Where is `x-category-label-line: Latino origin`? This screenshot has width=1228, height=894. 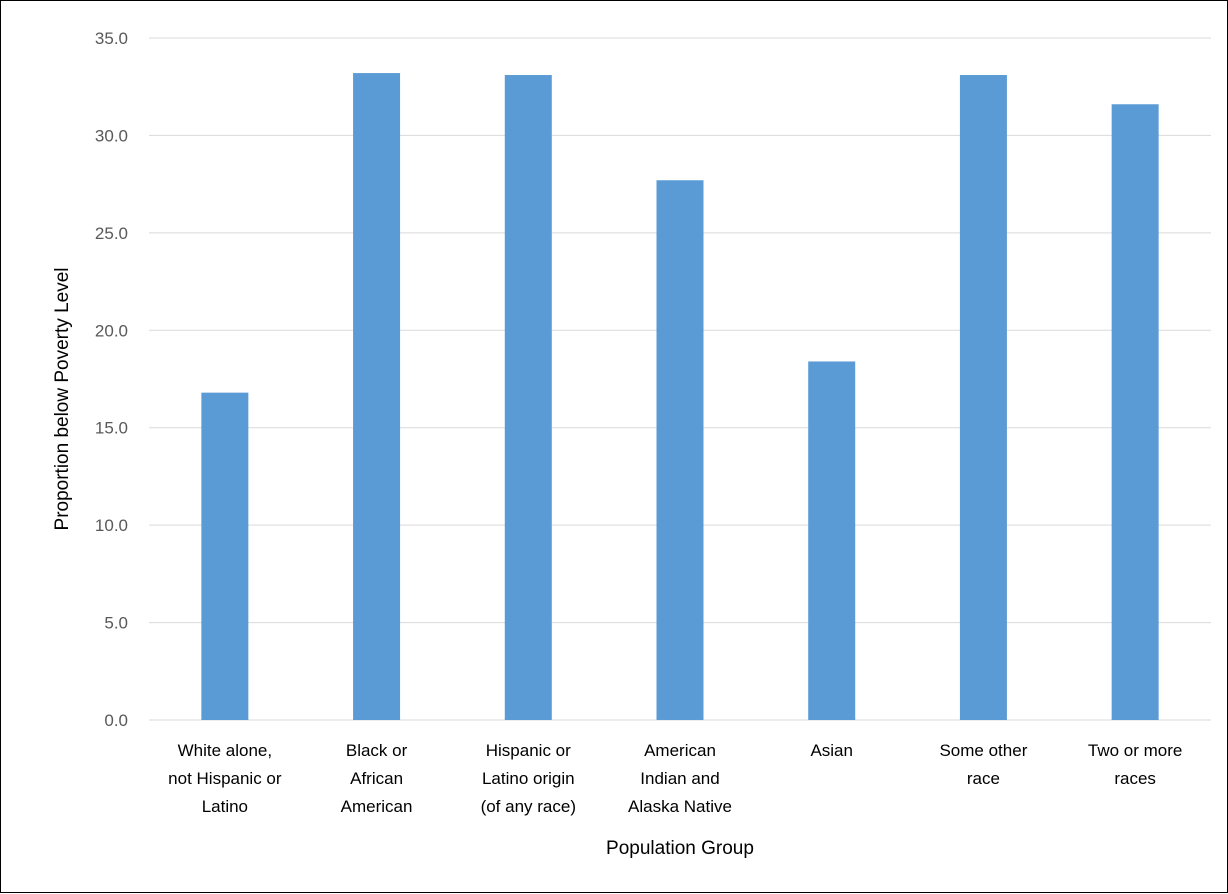
x-category-label-line: Latino origin is located at coordinates (528, 778).